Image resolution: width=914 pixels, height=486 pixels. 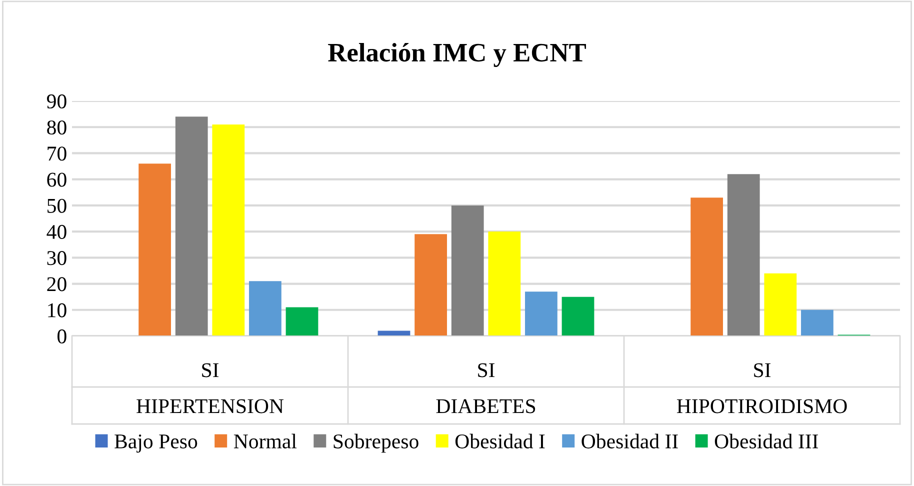 I want to click on legend-label: Obesidad III, so click(x=766, y=441).